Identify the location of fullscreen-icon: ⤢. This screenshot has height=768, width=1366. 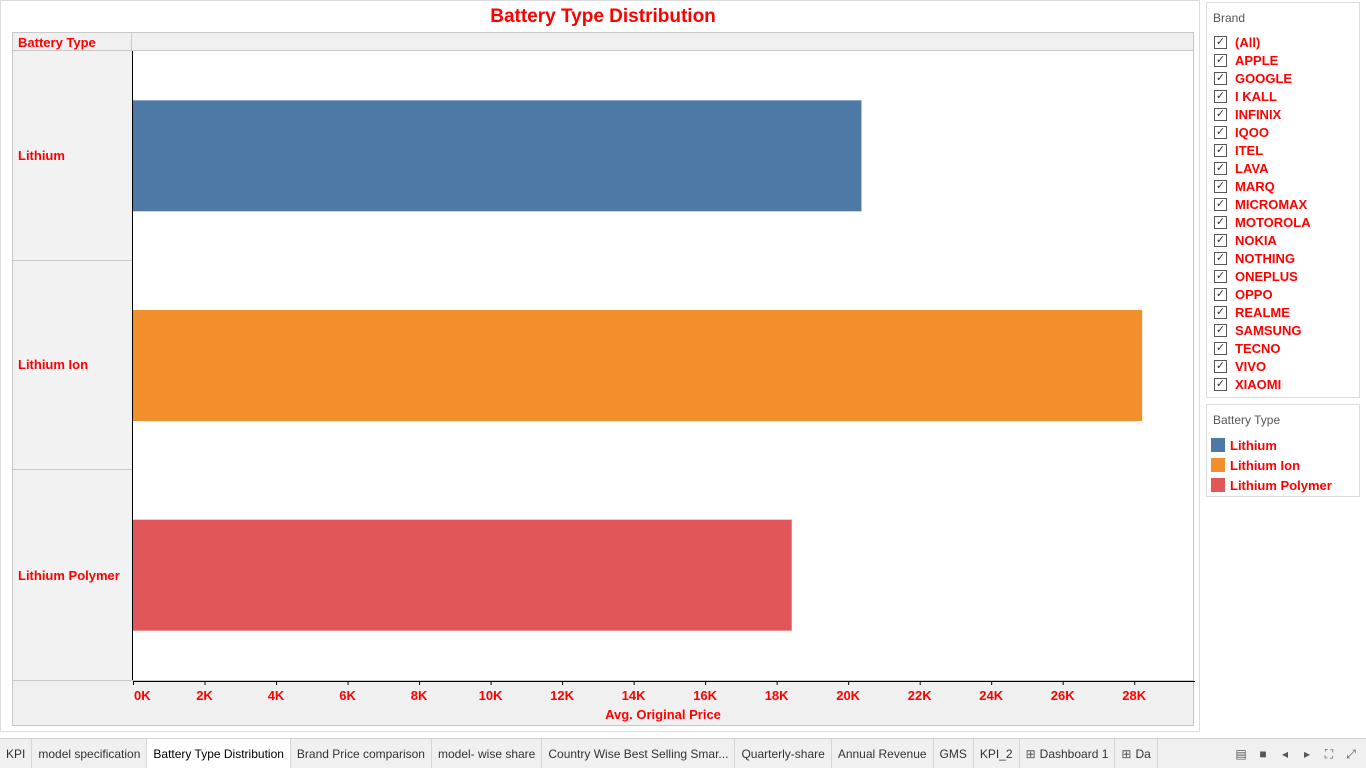
(1351, 753).